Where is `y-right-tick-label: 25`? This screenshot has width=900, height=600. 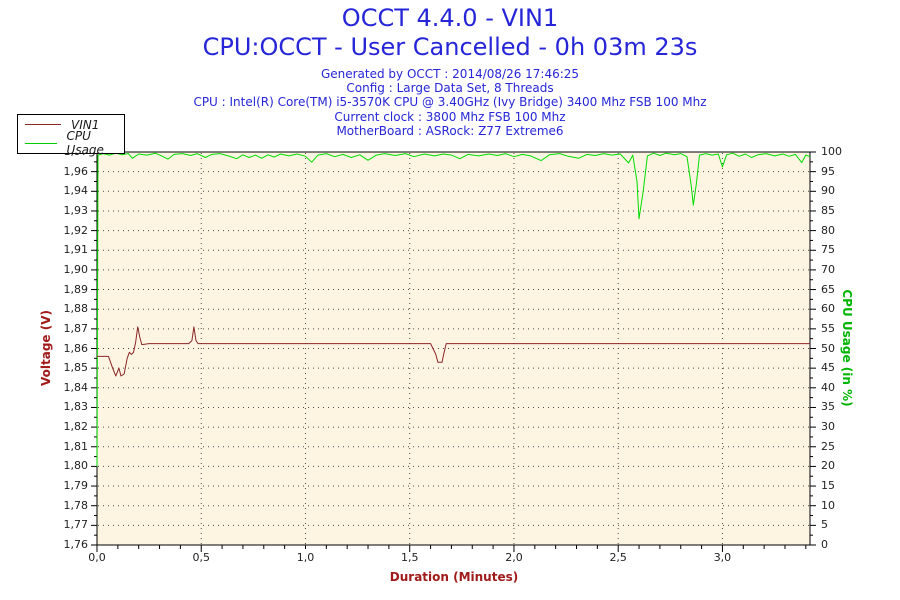
y-right-tick-label: 25 is located at coordinates (828, 446).